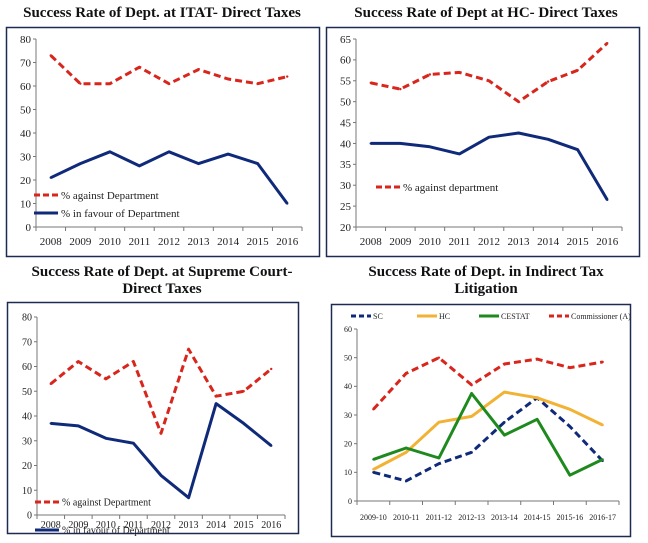 This screenshot has width=648, height=543. I want to click on legend-label: CESTAT, so click(515, 316).